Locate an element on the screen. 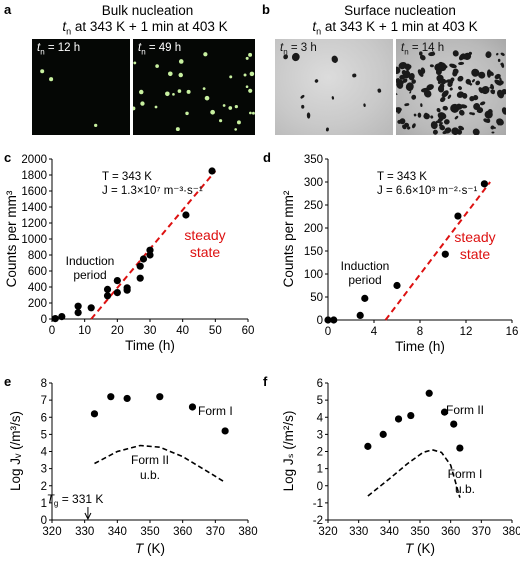  induction-period-label-c: period is located at coordinates (89, 275).